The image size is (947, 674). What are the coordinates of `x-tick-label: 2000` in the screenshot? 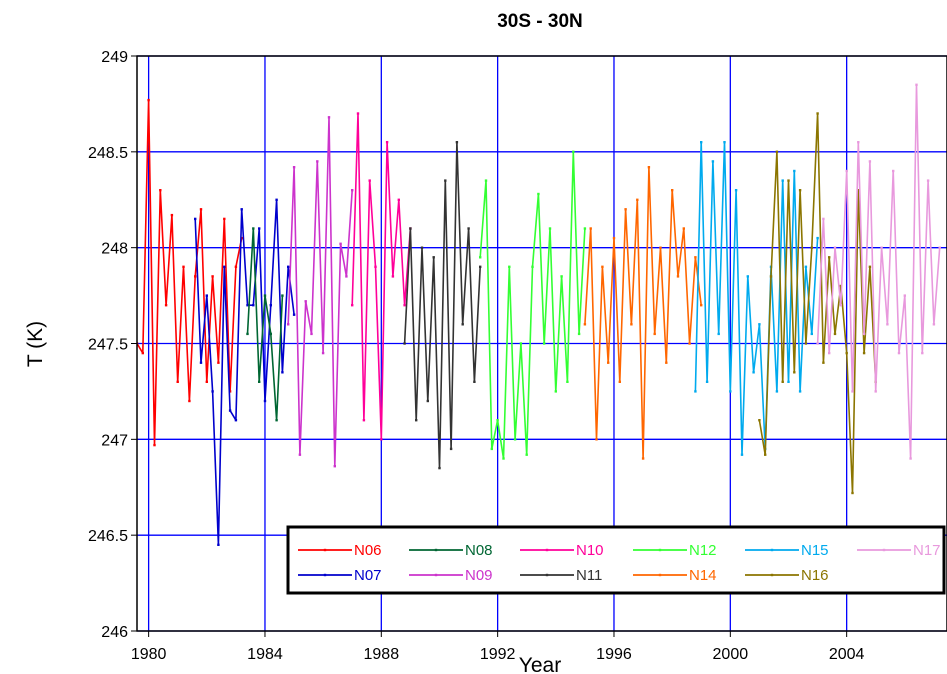 It's located at (731, 654).